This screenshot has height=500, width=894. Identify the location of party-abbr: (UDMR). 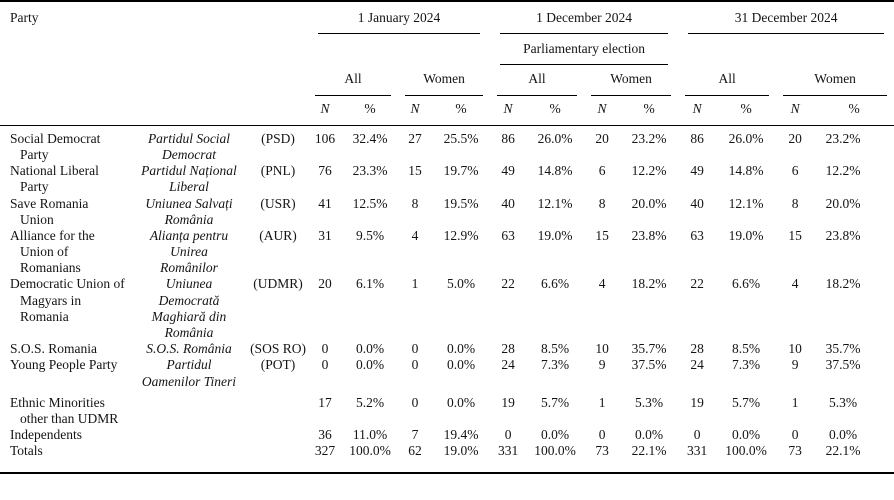
(278, 284).